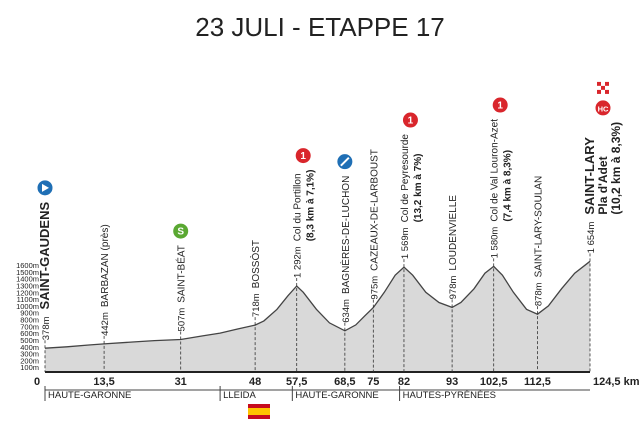 The width and height of the screenshot is (640, 432). Describe the element at coordinates (37, 382) in the screenshot. I see `x-tick-label: 0` at that location.